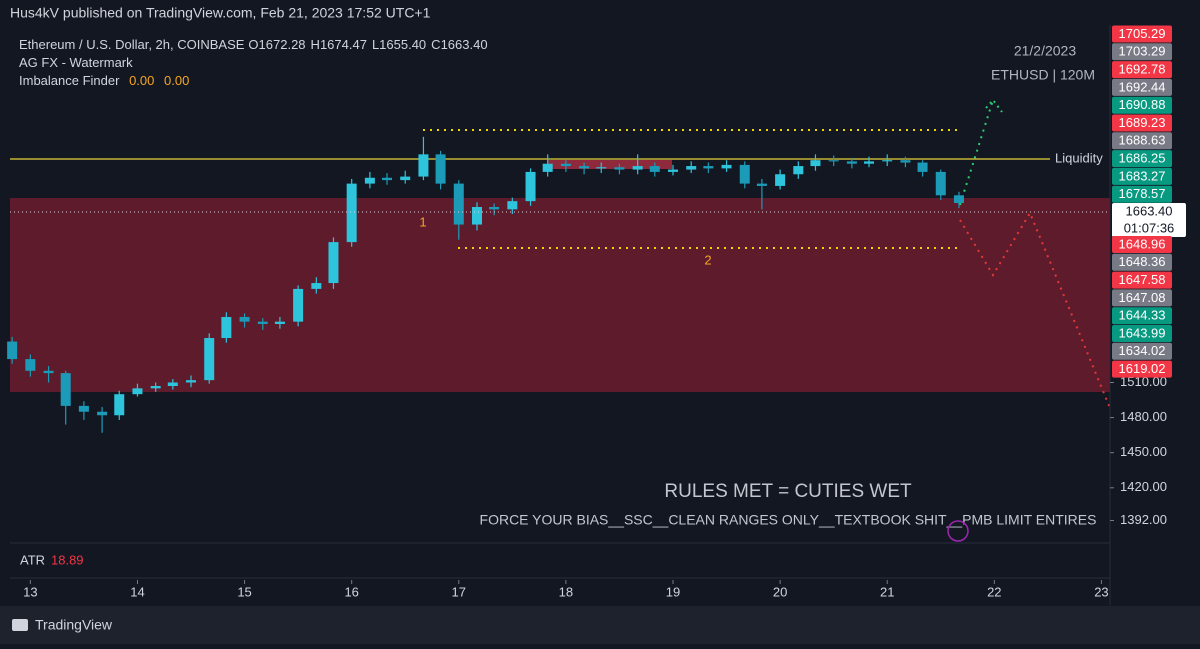  I want to click on y-tick-label: 1392.00, so click(1143, 519).